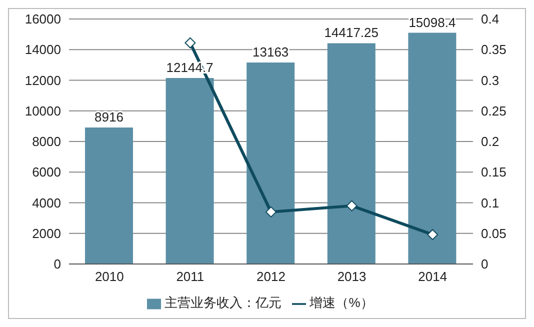 The width and height of the screenshot is (534, 327). I want to click on data-label: 15098.4, so click(432, 22).